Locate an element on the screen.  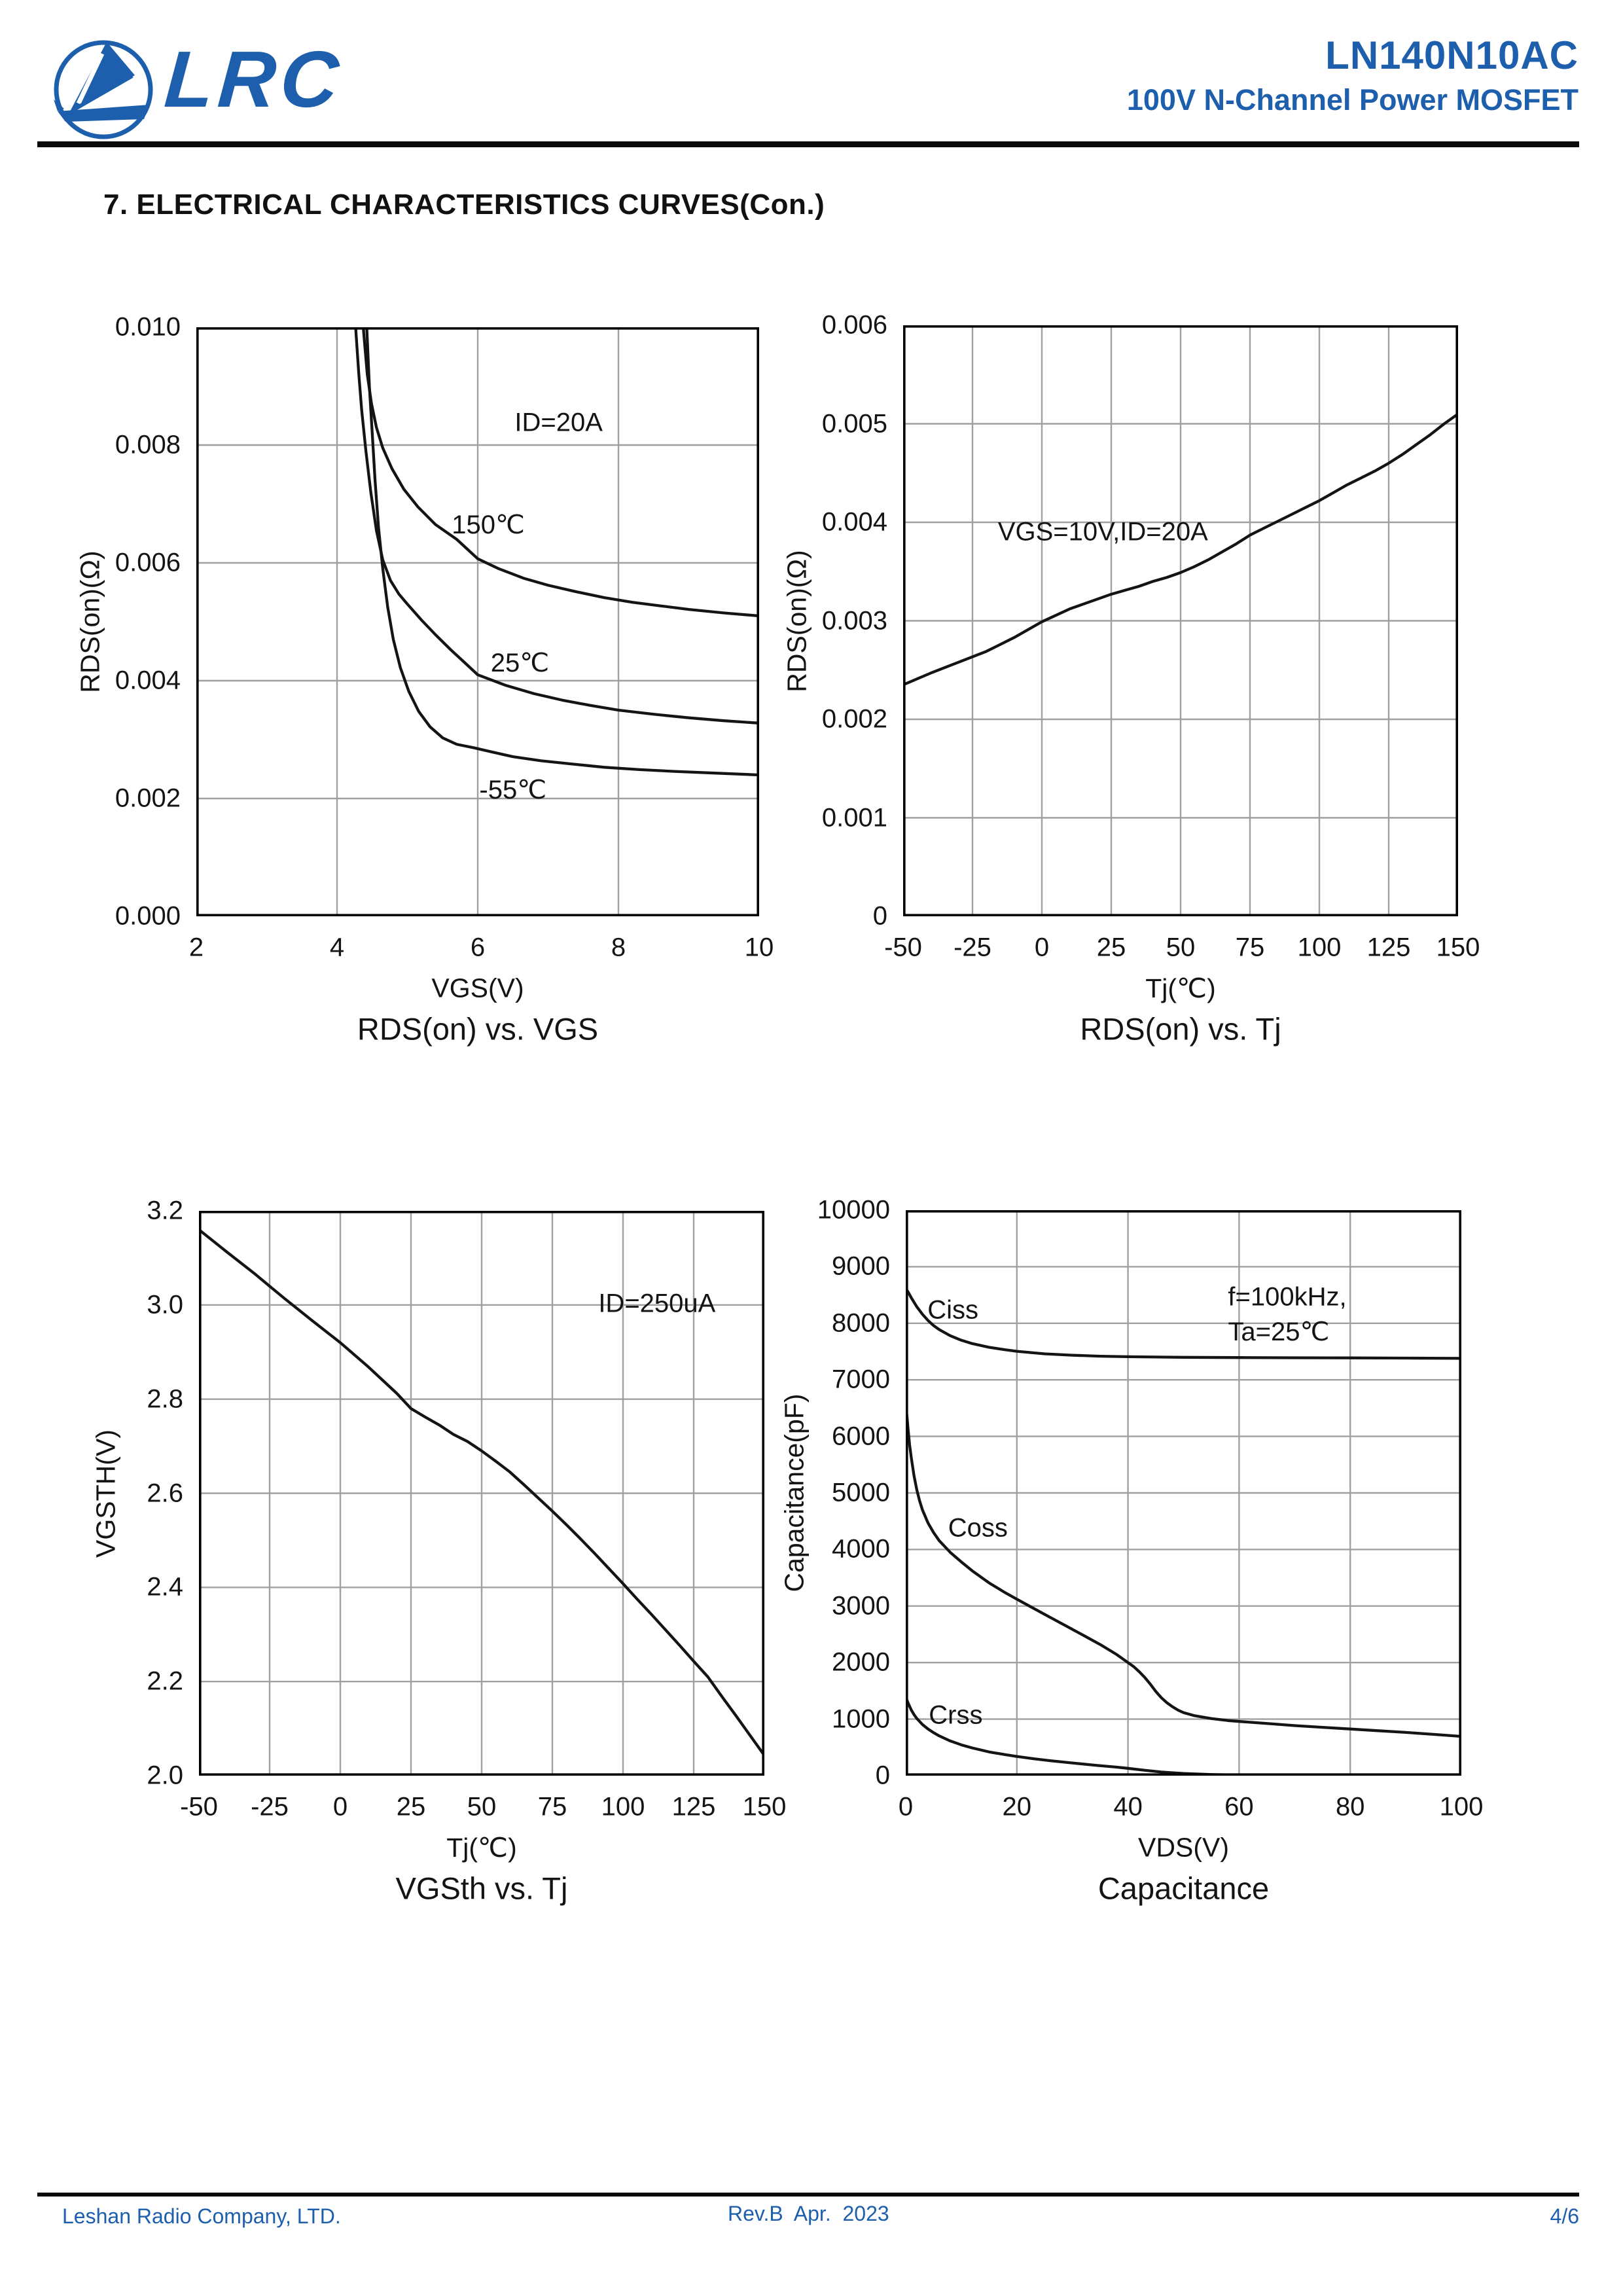
y-tick-label: 3.2 is located at coordinates (165, 1210).